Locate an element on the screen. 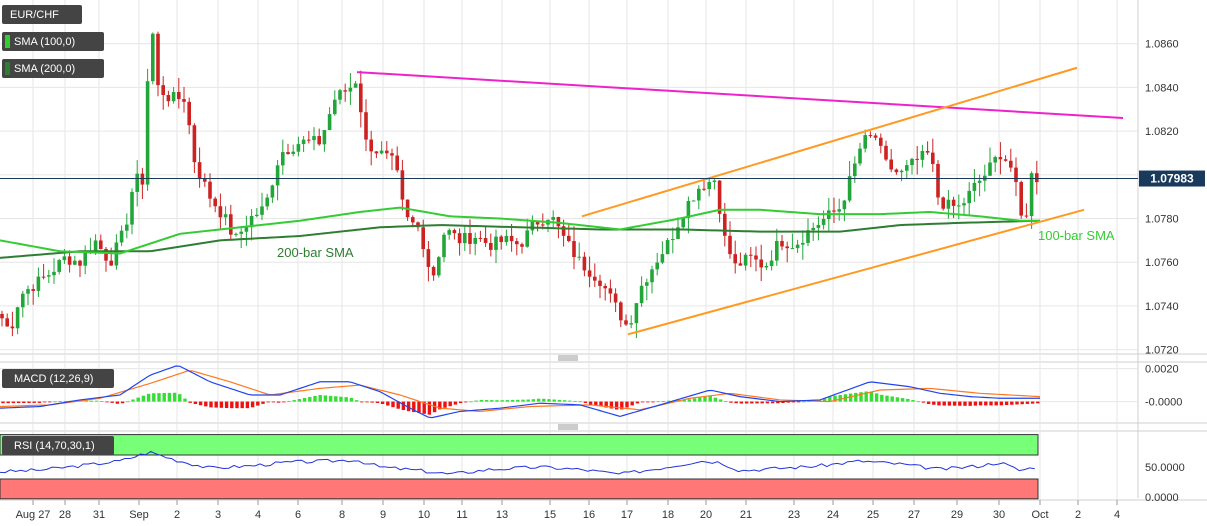  x-tick-label: 8 is located at coordinates (342, 515).